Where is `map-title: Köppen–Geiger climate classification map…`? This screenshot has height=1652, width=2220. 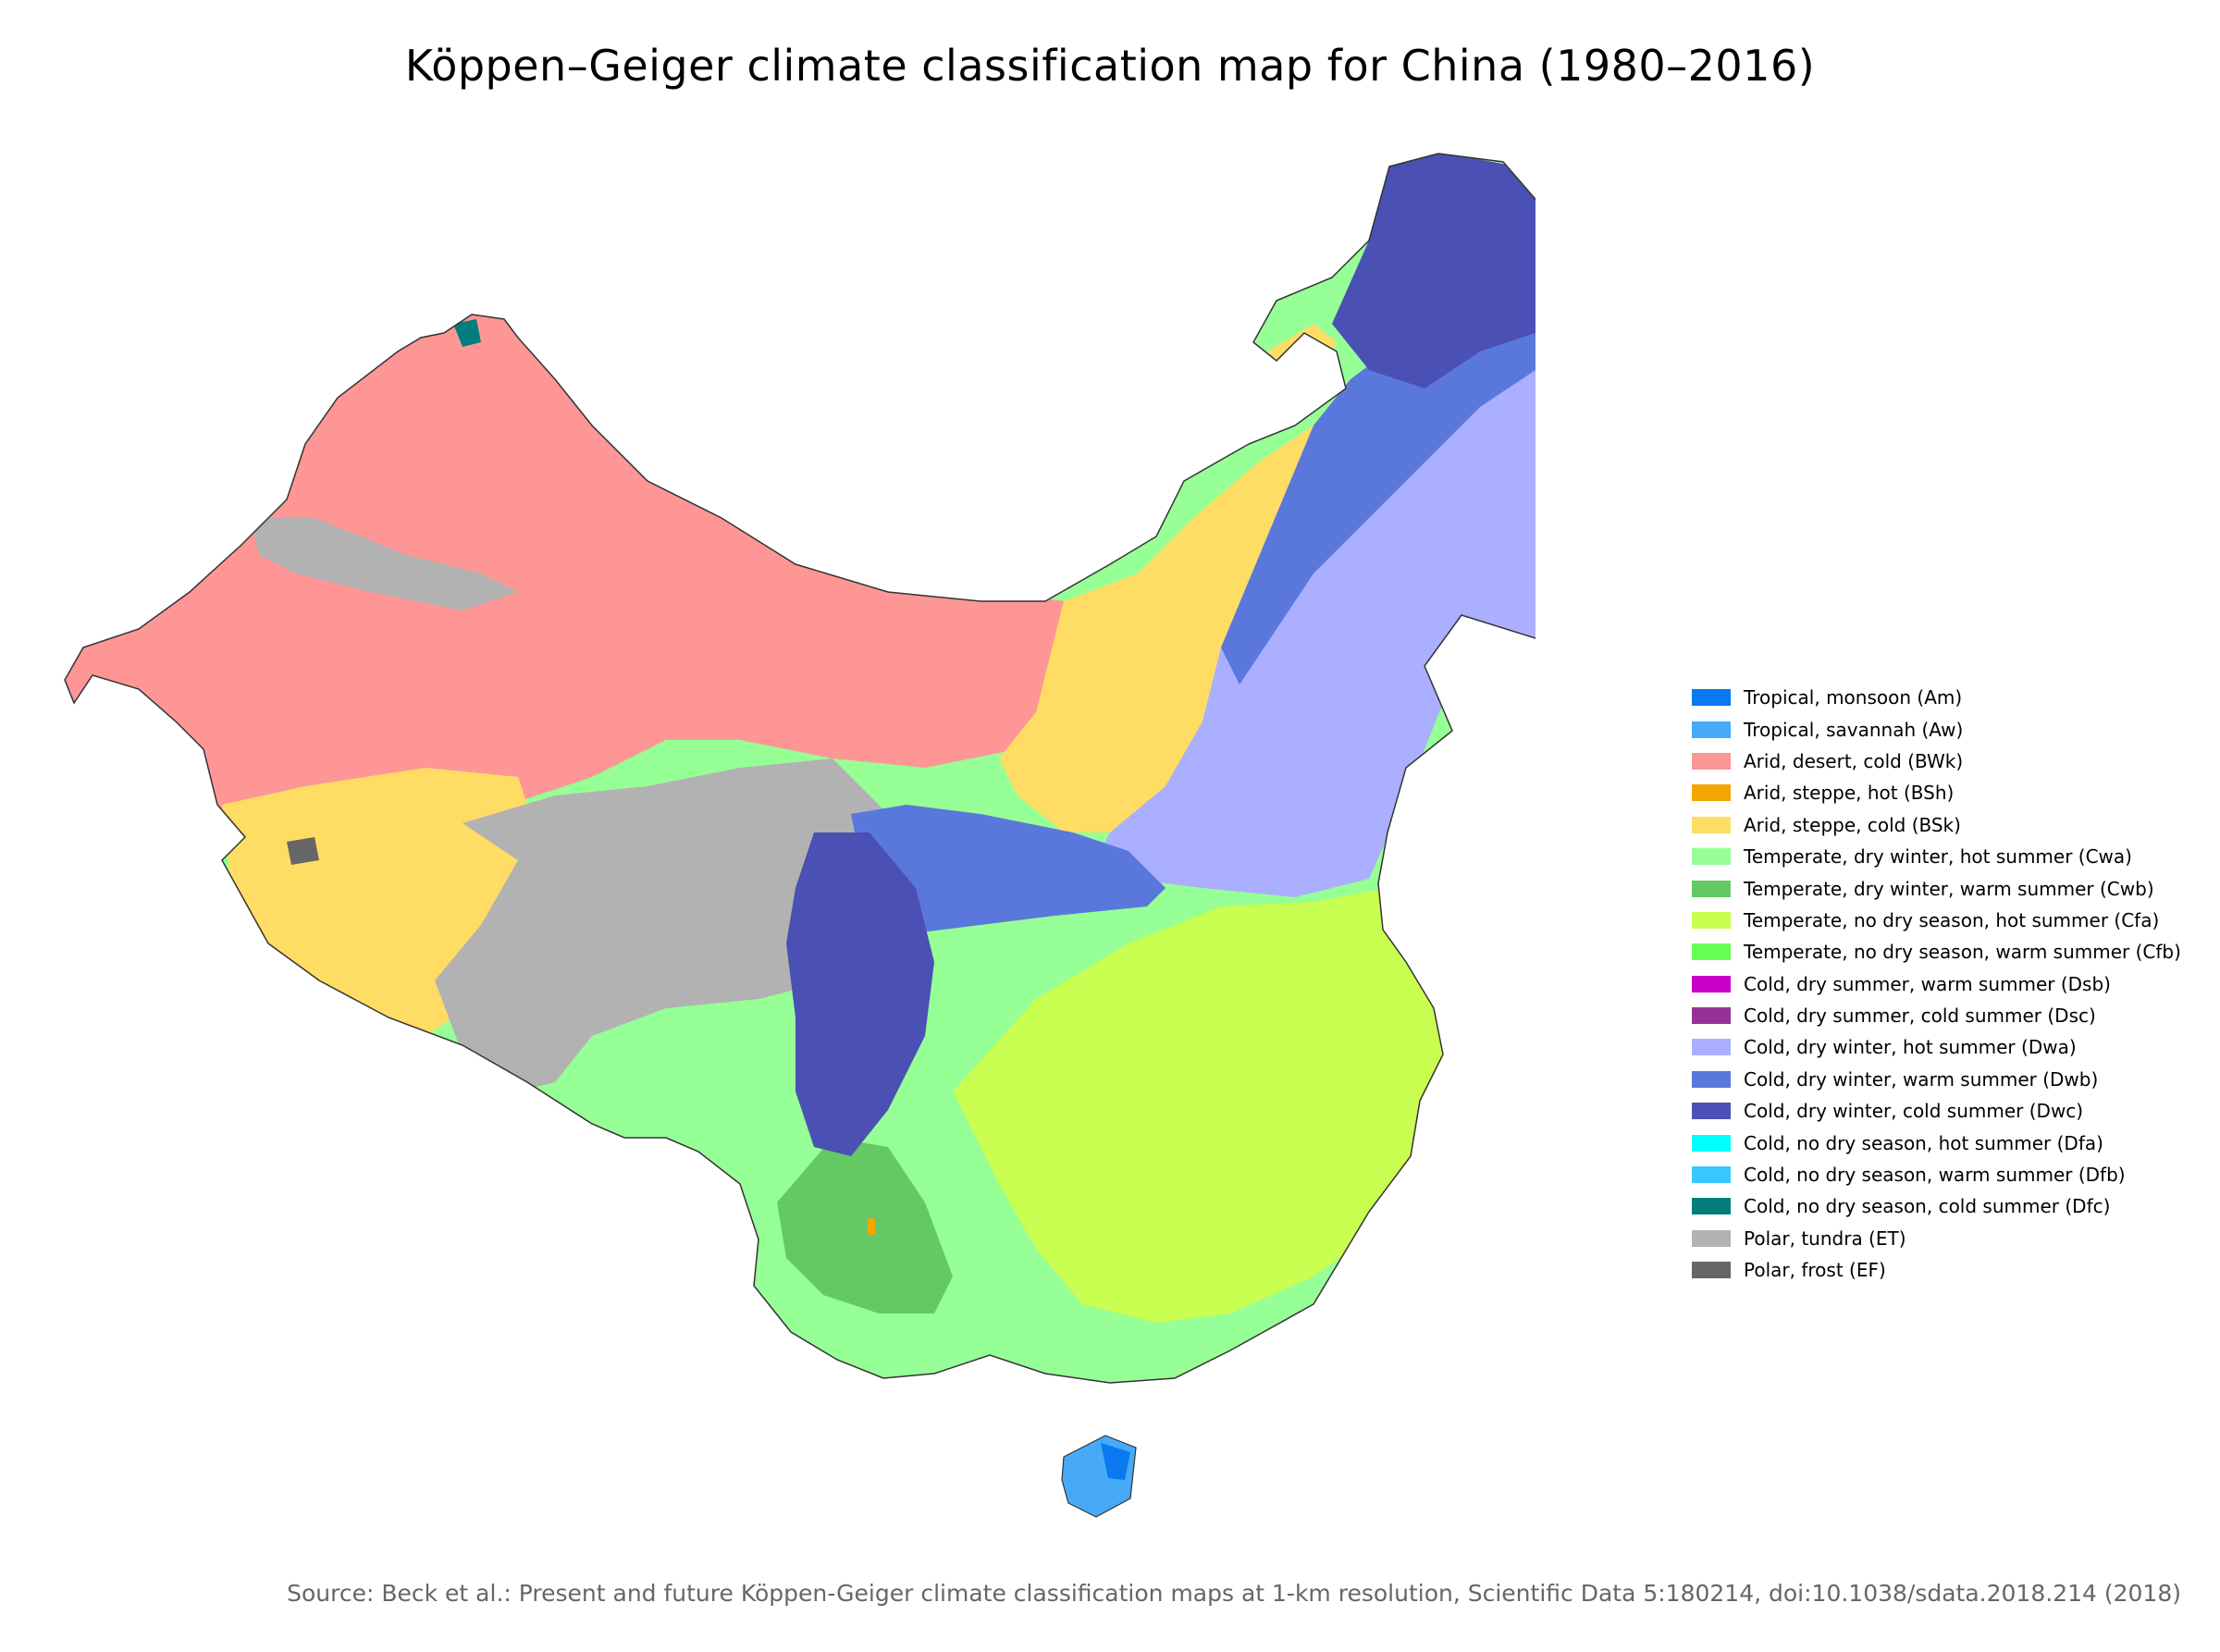 map-title: Köppen–Geiger climate classification map… is located at coordinates (1110, 66).